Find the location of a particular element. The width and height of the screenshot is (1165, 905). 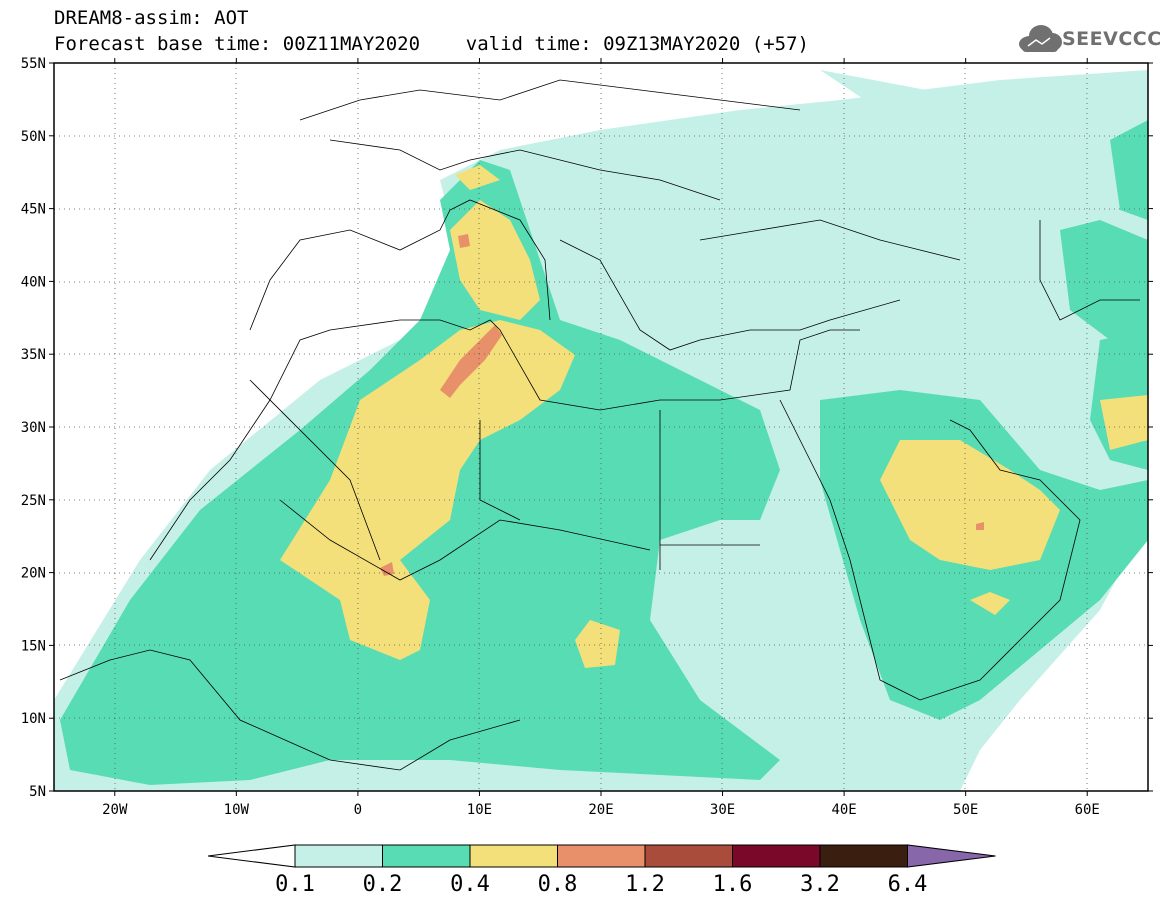

colorbar-label: 1.2 is located at coordinates (645, 884).